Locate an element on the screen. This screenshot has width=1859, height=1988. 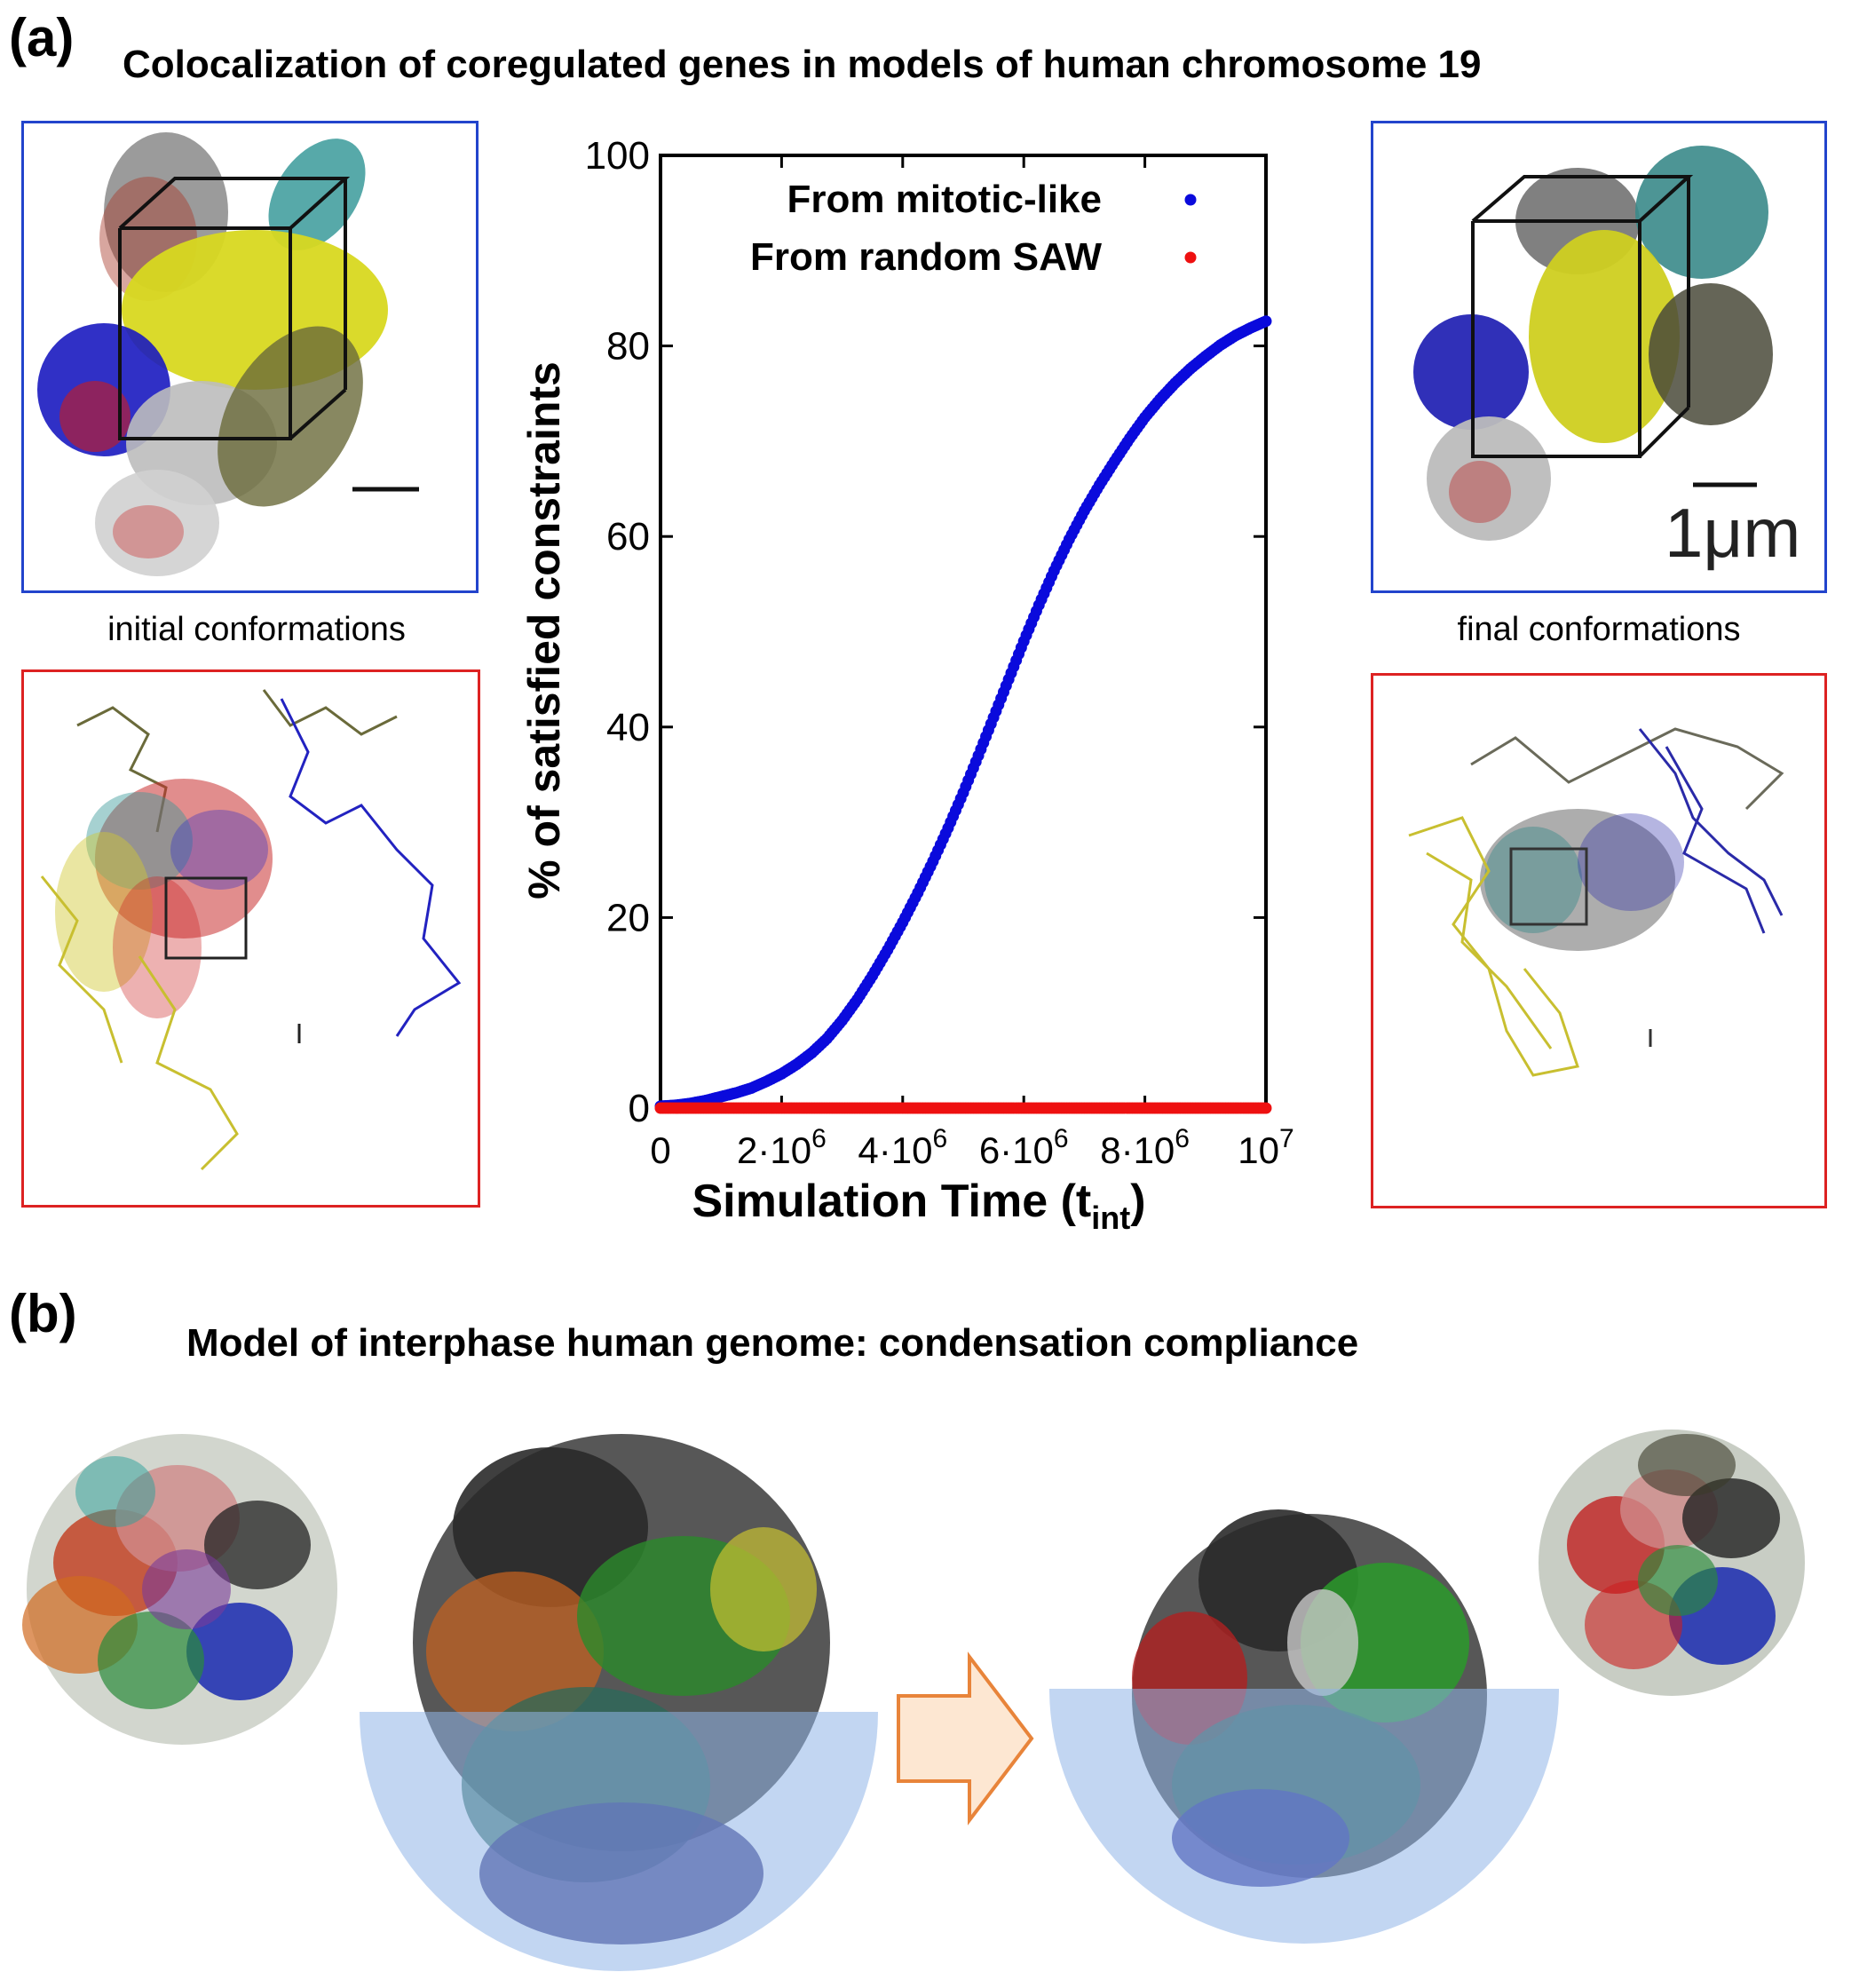
final-mitotic-conformation-image: 1μm is located at coordinates (1607, 359).